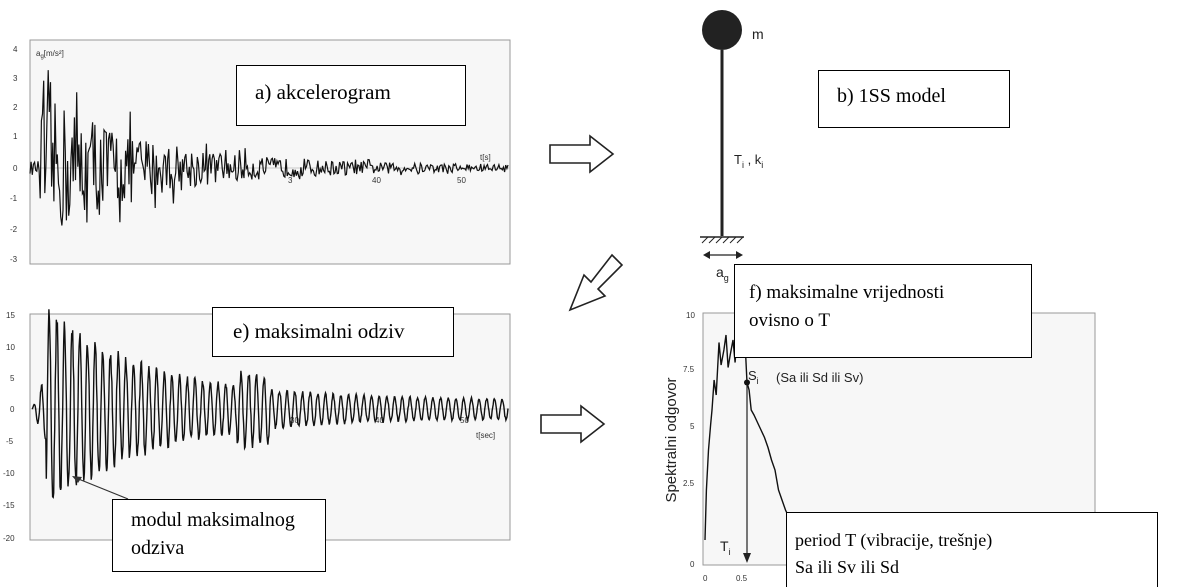  What do you see at coordinates (692, 564) in the screenshot?
I see `spectrum-ytick: 0` at bounding box center [692, 564].